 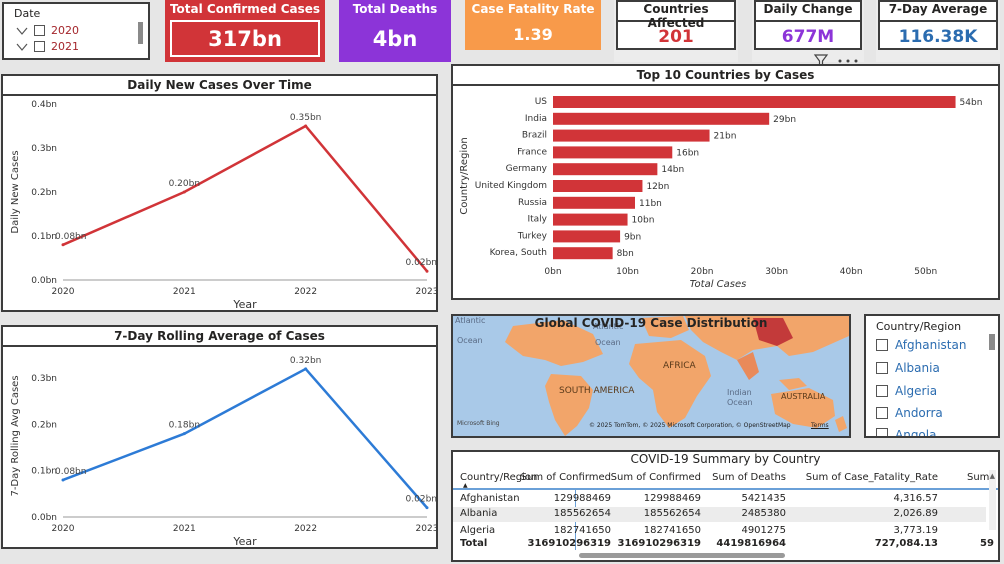 I want to click on cell-total-confirmed-2: 316910296319, so click(x=659, y=543).